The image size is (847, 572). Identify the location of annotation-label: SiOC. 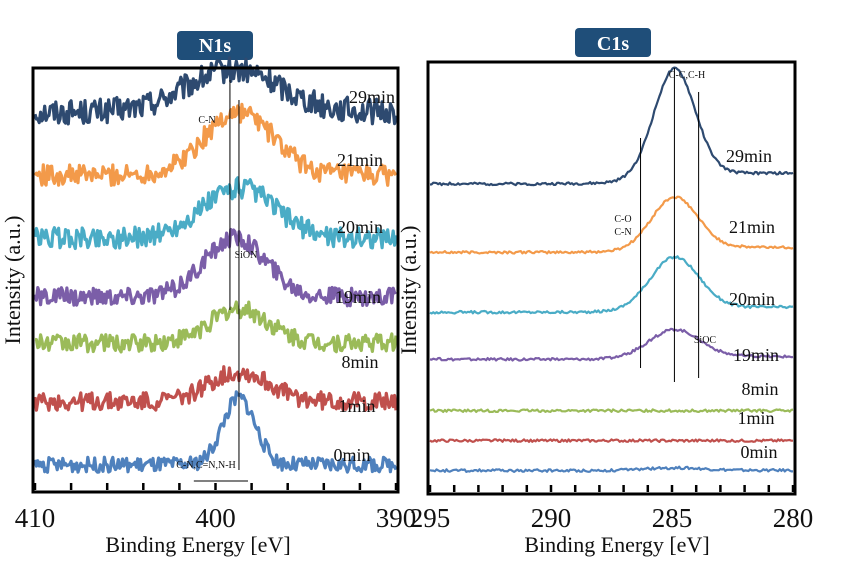
(705, 340).